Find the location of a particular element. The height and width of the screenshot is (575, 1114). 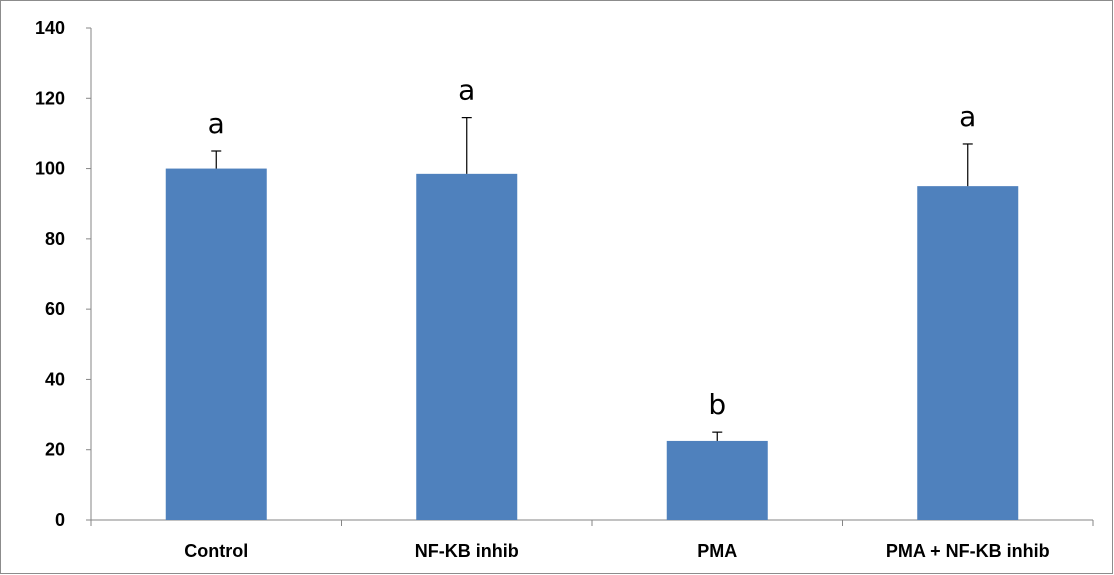

y-tick-label: 0 is located at coordinates (60, 520).